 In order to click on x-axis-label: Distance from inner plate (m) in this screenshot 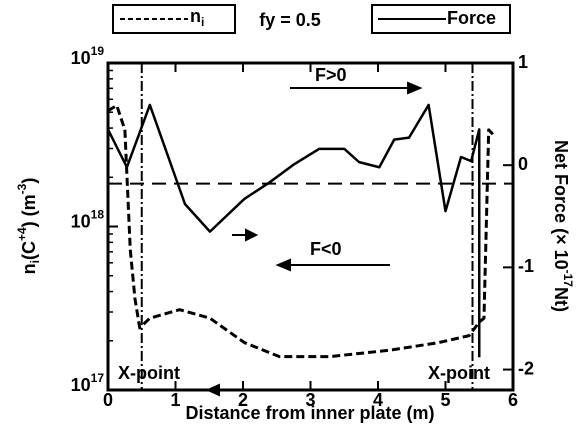, I will do `click(309, 413)`.